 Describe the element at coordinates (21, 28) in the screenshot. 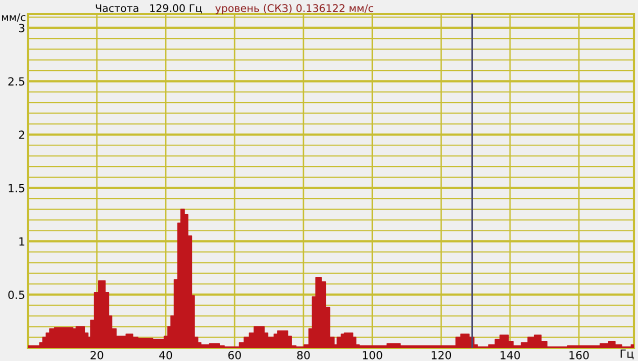

I see `y-tick-label: 3` at that location.